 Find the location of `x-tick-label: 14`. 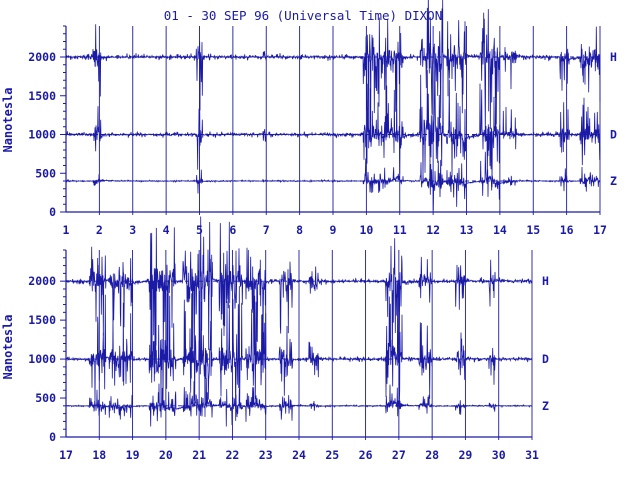

x-tick-label: 14 is located at coordinates (500, 230).